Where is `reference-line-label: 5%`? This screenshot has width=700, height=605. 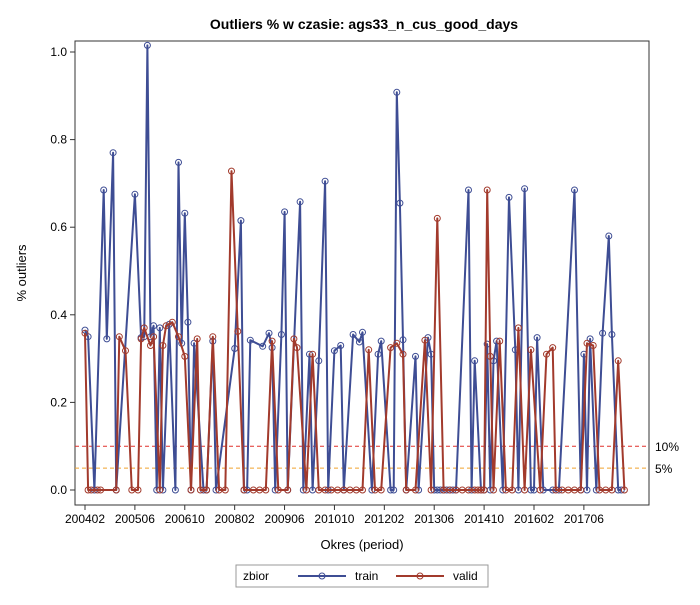
reference-line-label: 5% is located at coordinates (664, 469).